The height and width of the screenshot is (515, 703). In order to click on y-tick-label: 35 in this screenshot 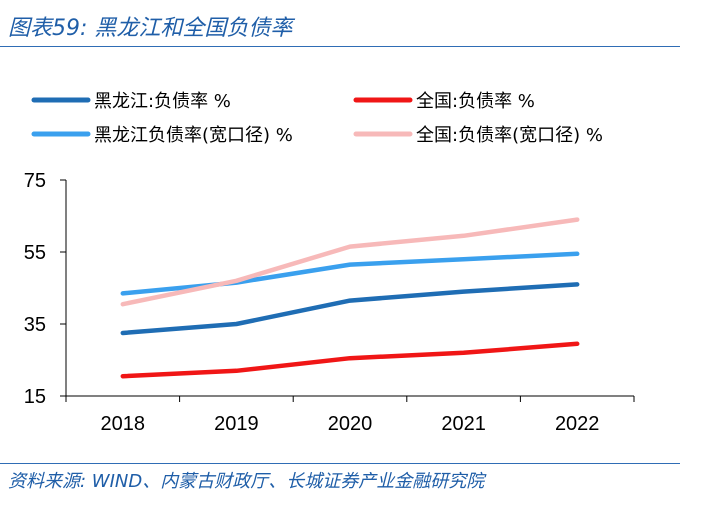, I will do `click(35, 325)`.